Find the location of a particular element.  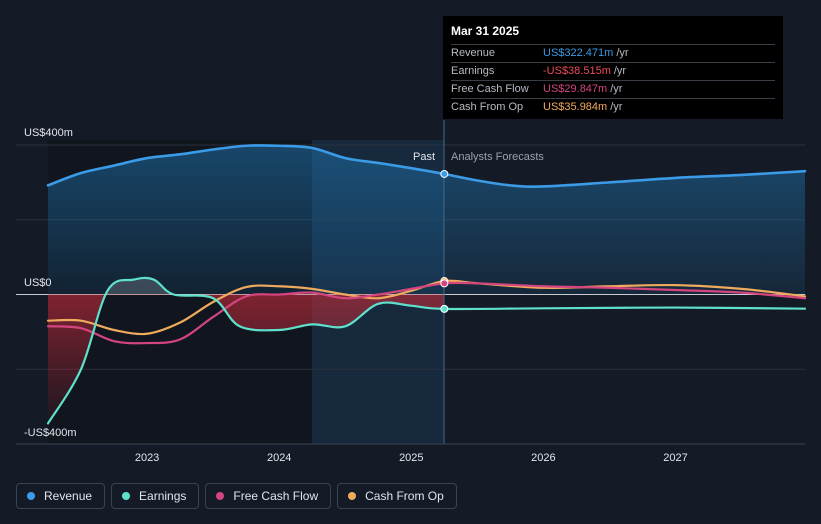

y-tick-label: -US$400m is located at coordinates (50, 433).